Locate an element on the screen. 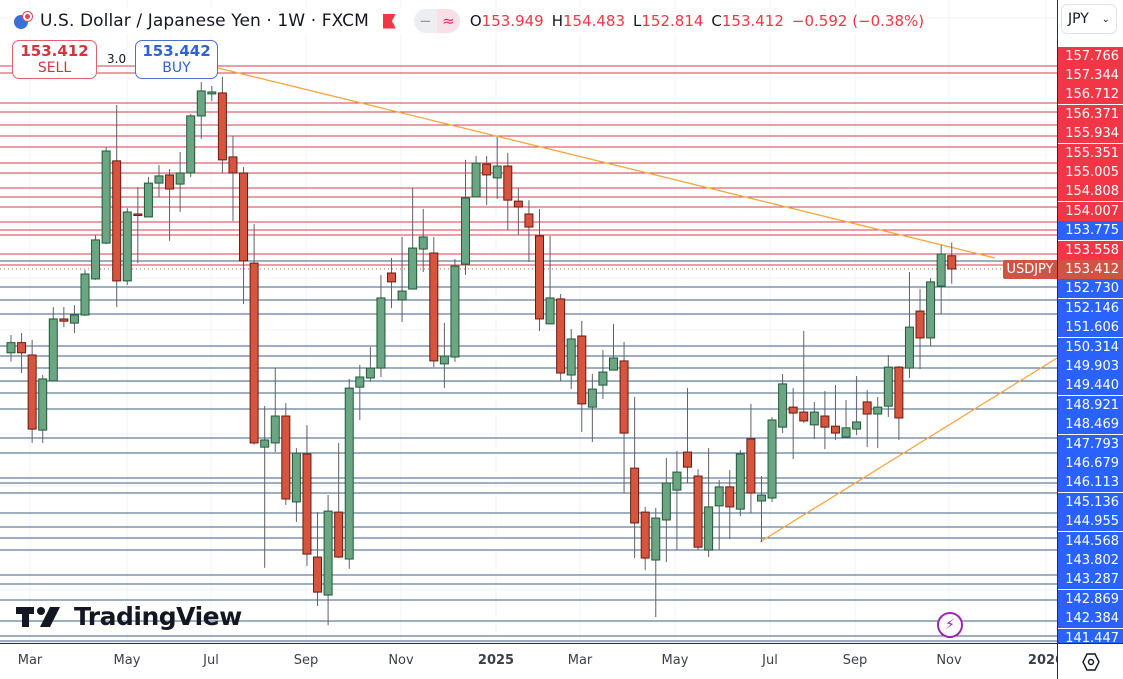  price-label-support: 151.606 is located at coordinates (1090, 328).